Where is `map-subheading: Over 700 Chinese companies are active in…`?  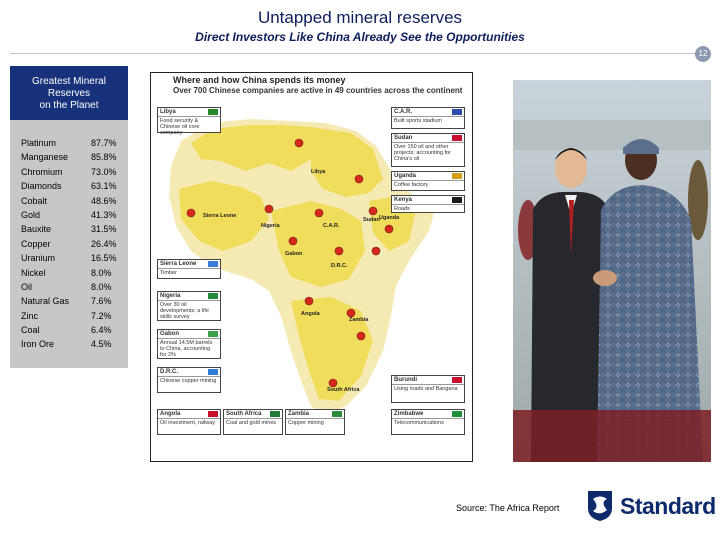
map-subheading: Over 700 Chinese companies are active in… is located at coordinates (318, 90).